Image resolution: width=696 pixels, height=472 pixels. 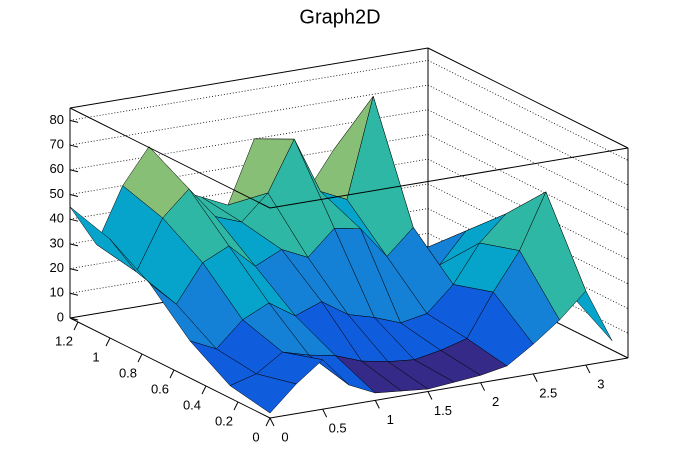 What do you see at coordinates (57, 193) in the screenshot?
I see `z-tick-label: 50` at bounding box center [57, 193].